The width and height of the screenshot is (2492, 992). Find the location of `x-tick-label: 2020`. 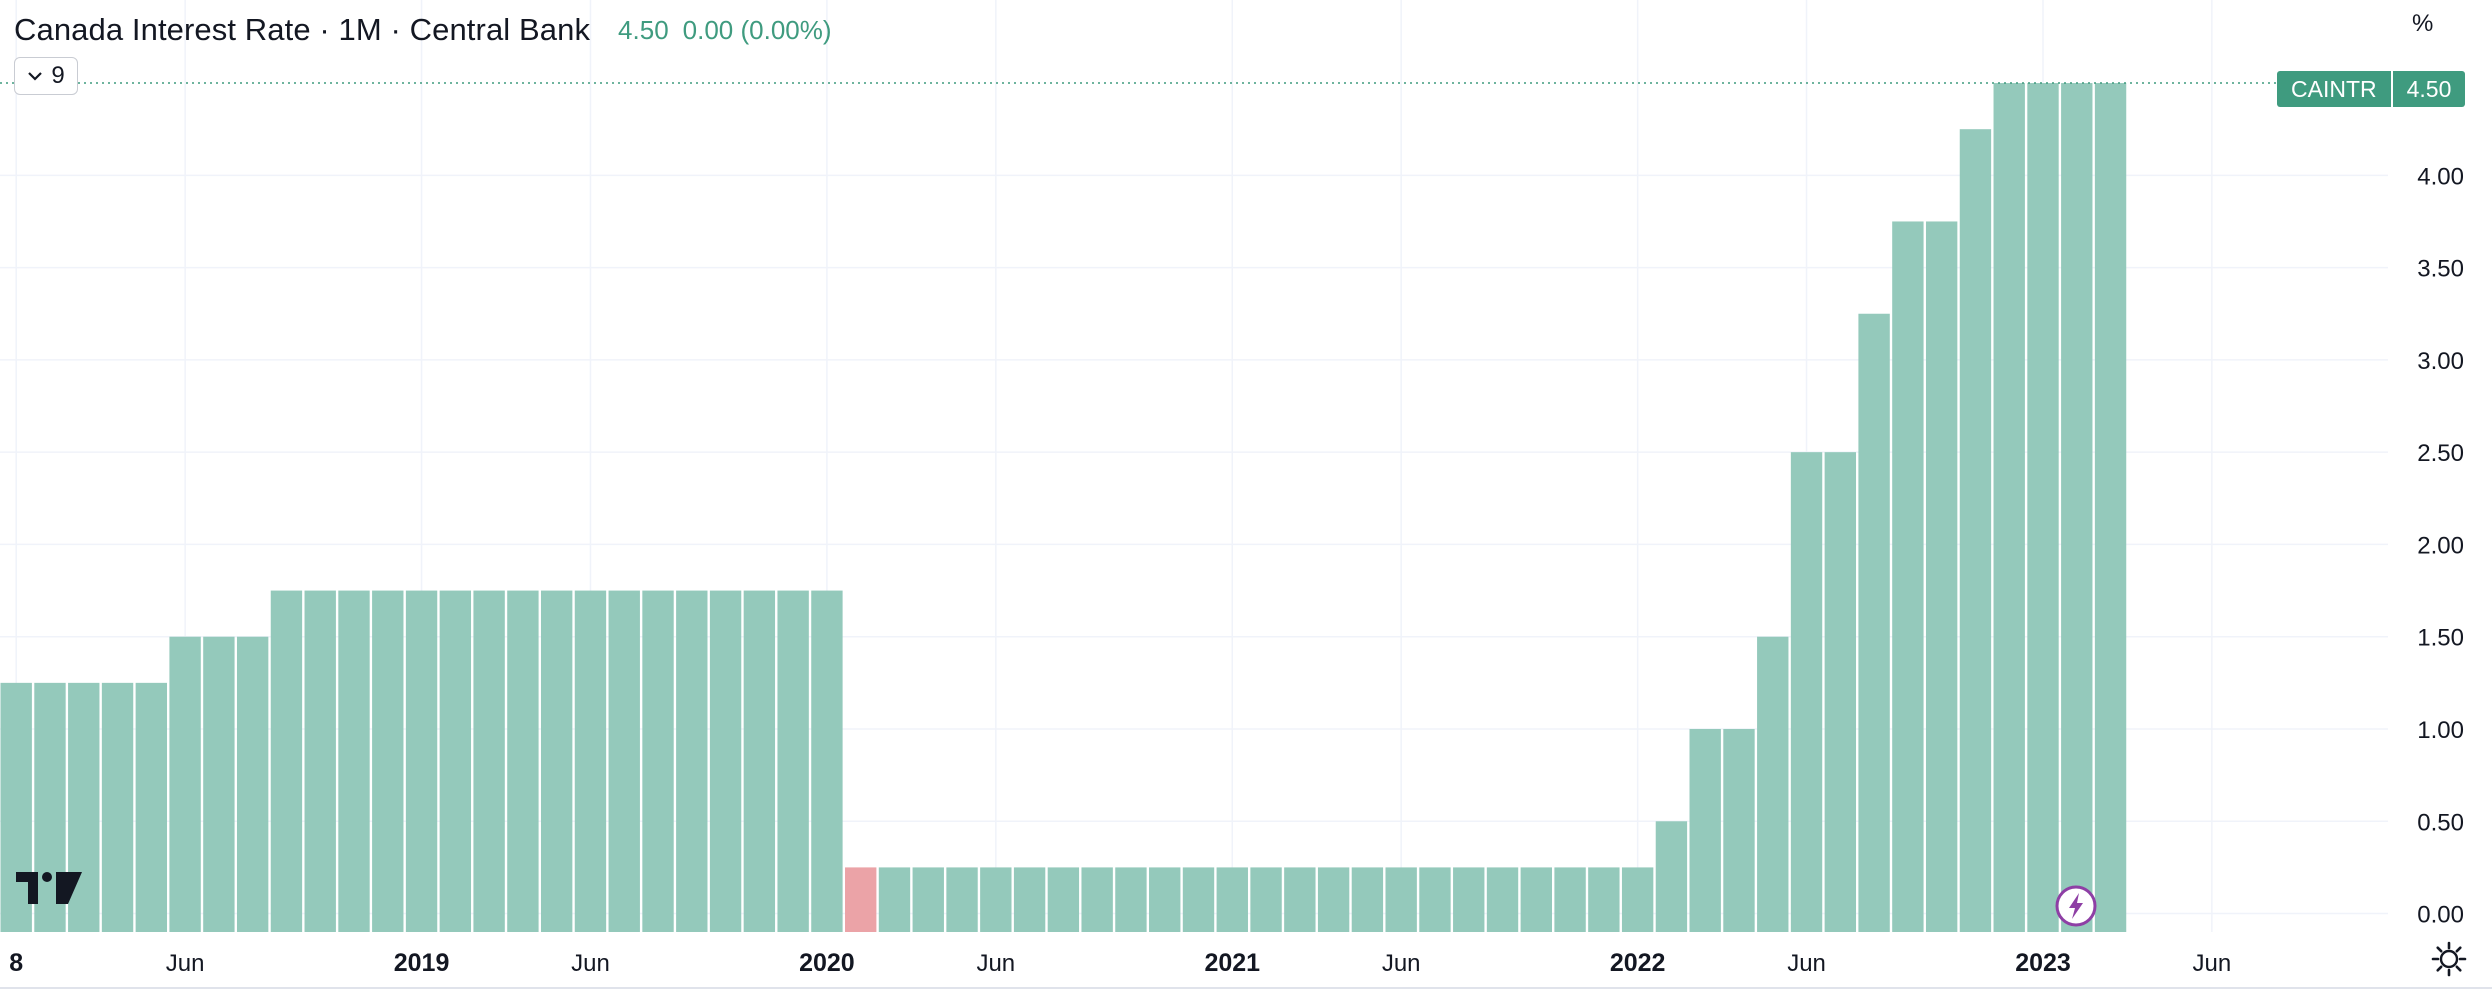

x-tick-label: 2020 is located at coordinates (827, 963).